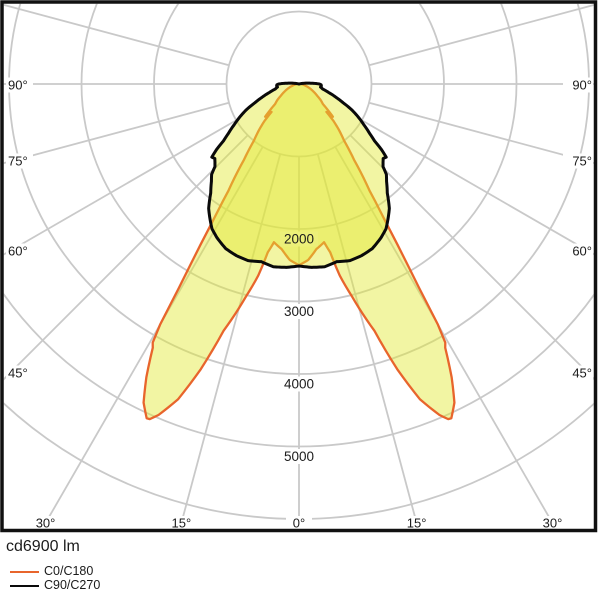 The height and width of the screenshot is (600, 600). I want to click on legend-label-c0: C0/C180, so click(69, 571).